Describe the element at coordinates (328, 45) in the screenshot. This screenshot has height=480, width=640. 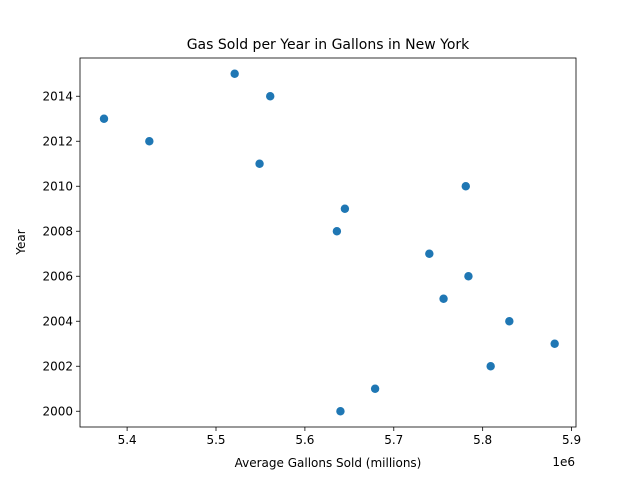
I see `chart-title: Gas Sold per Year in Gallons in New York` at that location.